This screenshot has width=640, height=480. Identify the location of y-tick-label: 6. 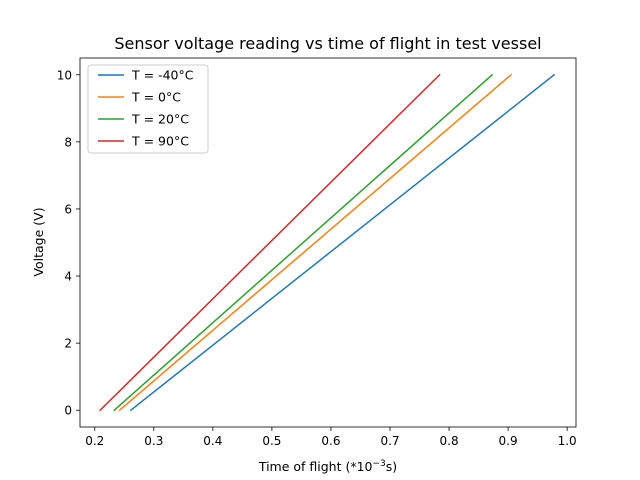
(68, 209).